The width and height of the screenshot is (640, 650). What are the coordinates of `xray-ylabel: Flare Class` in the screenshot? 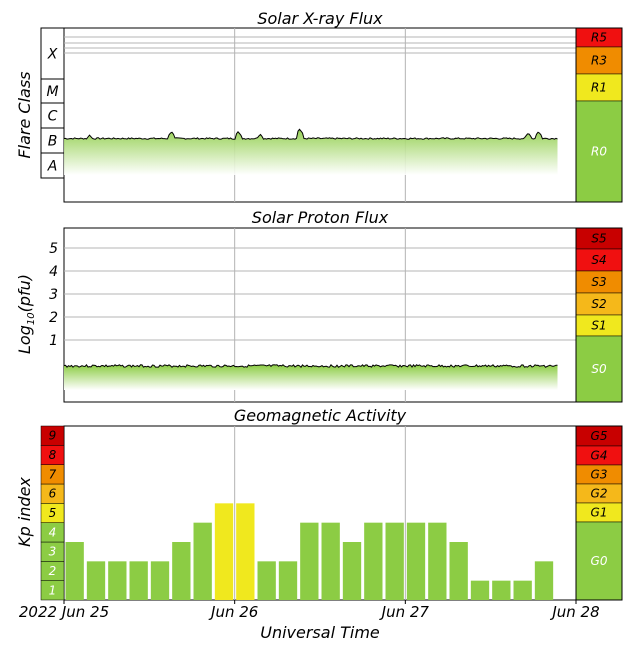 It's located at (24, 114).